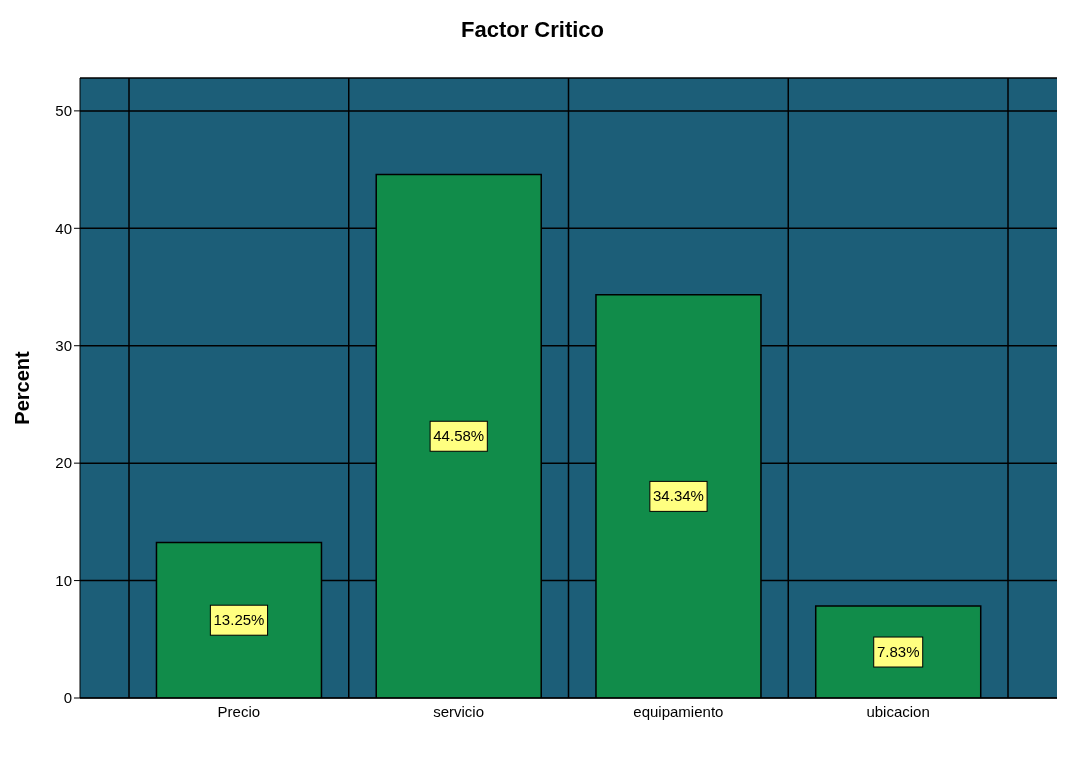  Describe the element at coordinates (63, 228) in the screenshot. I see `y-tick-label: 40` at that location.